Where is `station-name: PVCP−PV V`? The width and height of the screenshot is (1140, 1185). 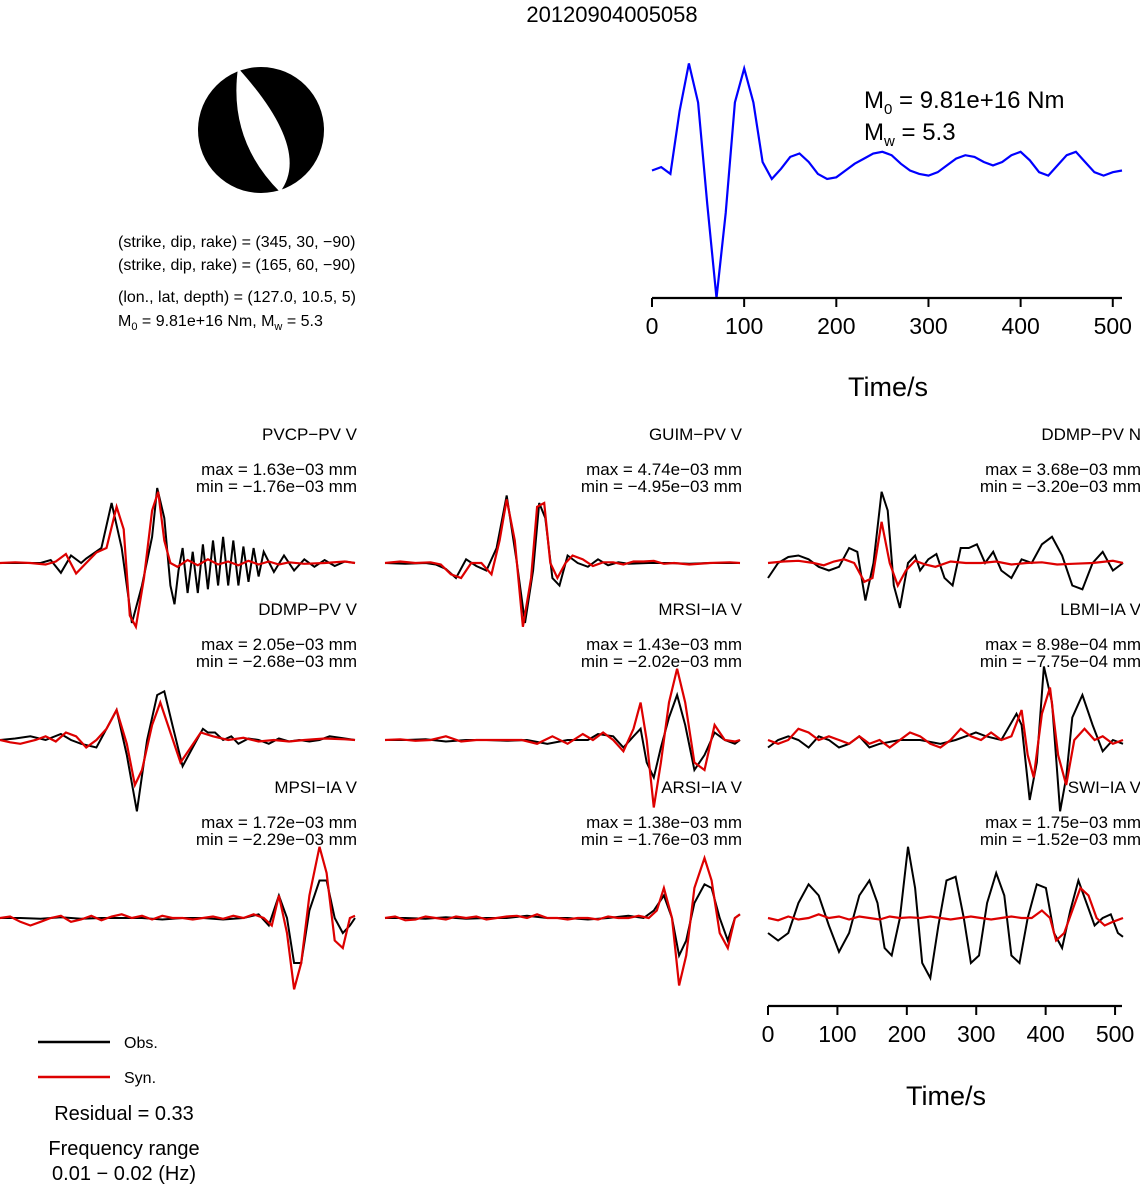 station-name: PVCP−PV V is located at coordinates (310, 434).